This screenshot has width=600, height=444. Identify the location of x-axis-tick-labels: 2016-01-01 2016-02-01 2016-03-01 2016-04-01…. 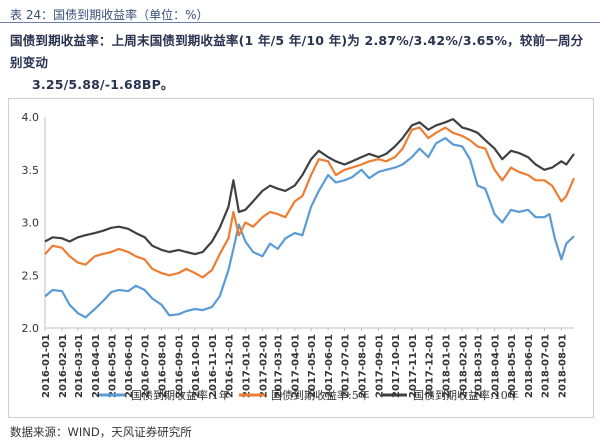
(304, 366).